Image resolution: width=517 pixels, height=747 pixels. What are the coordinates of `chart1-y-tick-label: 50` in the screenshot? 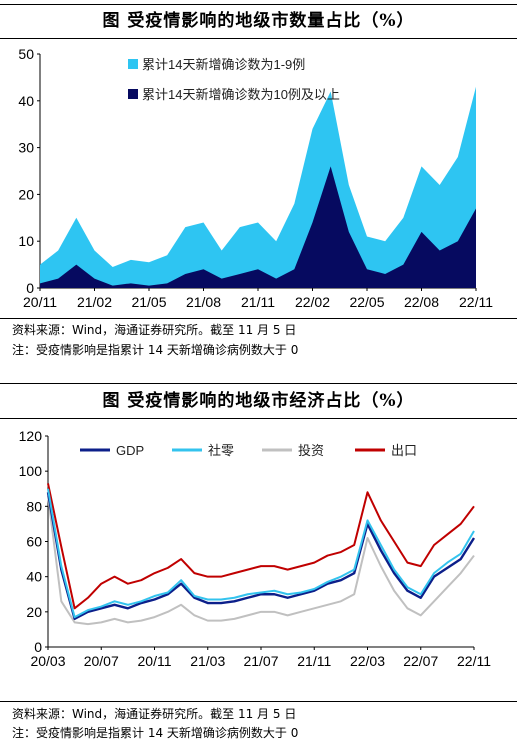 It's located at (26, 54).